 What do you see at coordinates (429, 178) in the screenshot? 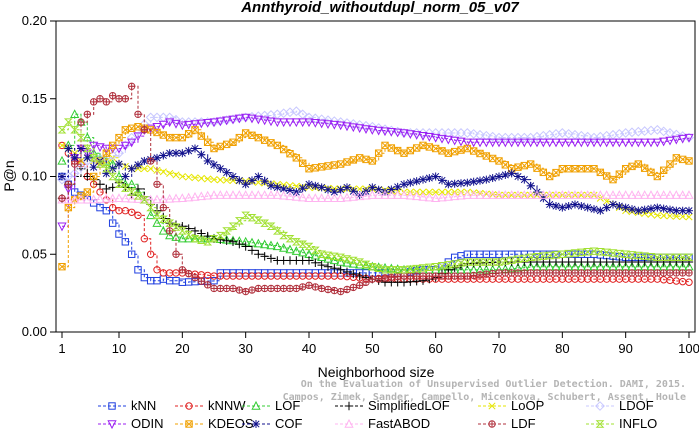
I see `point-cof-k59` at bounding box center [429, 178].